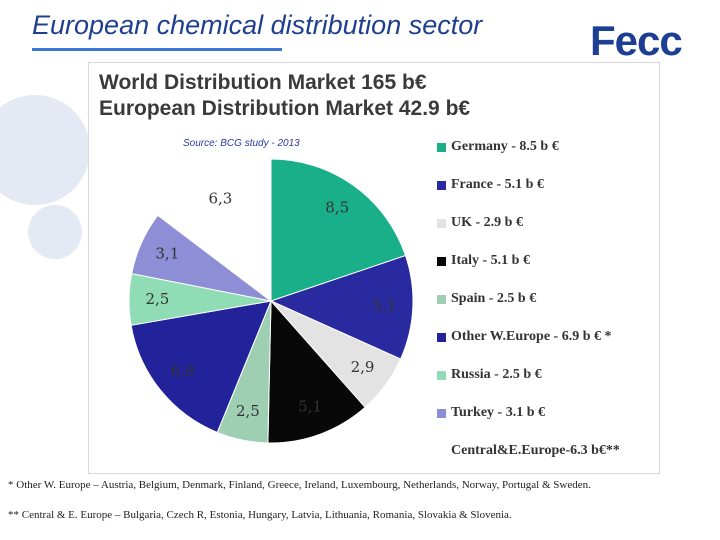  I want to click on legend-label: Germany - 8.5 b €, so click(505, 146).